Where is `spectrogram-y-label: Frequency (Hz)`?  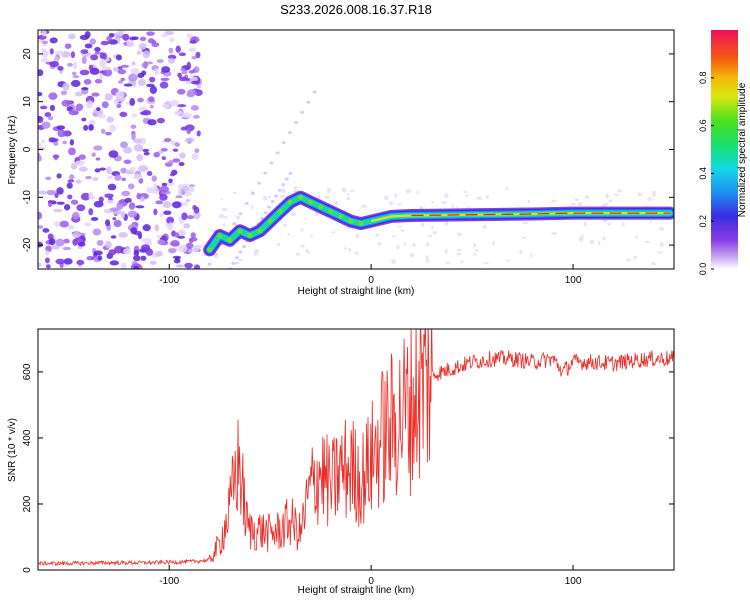 spectrogram-y-label: Frequency (Hz) is located at coordinates (12, 150).